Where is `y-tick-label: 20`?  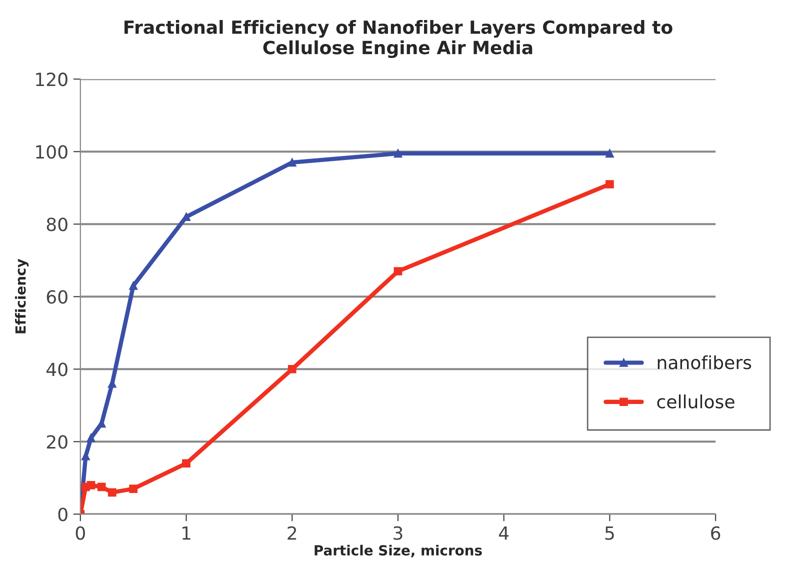 y-tick-label: 20 is located at coordinates (57, 442).